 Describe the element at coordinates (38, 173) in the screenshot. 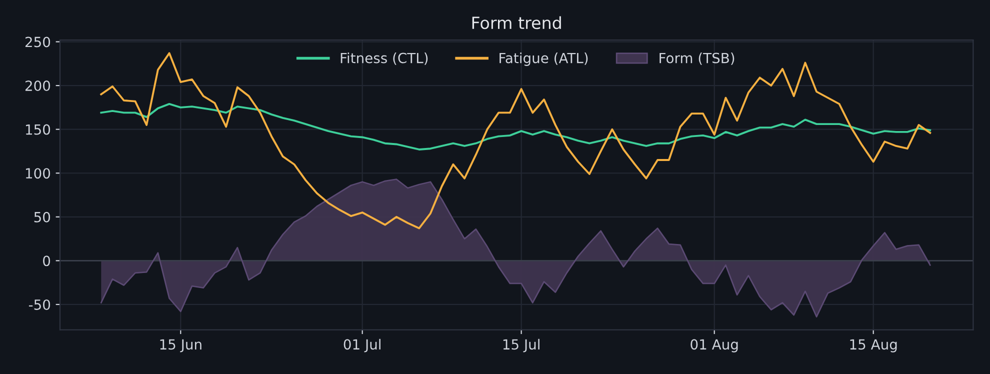

I see `y-tick-label: 100` at that location.